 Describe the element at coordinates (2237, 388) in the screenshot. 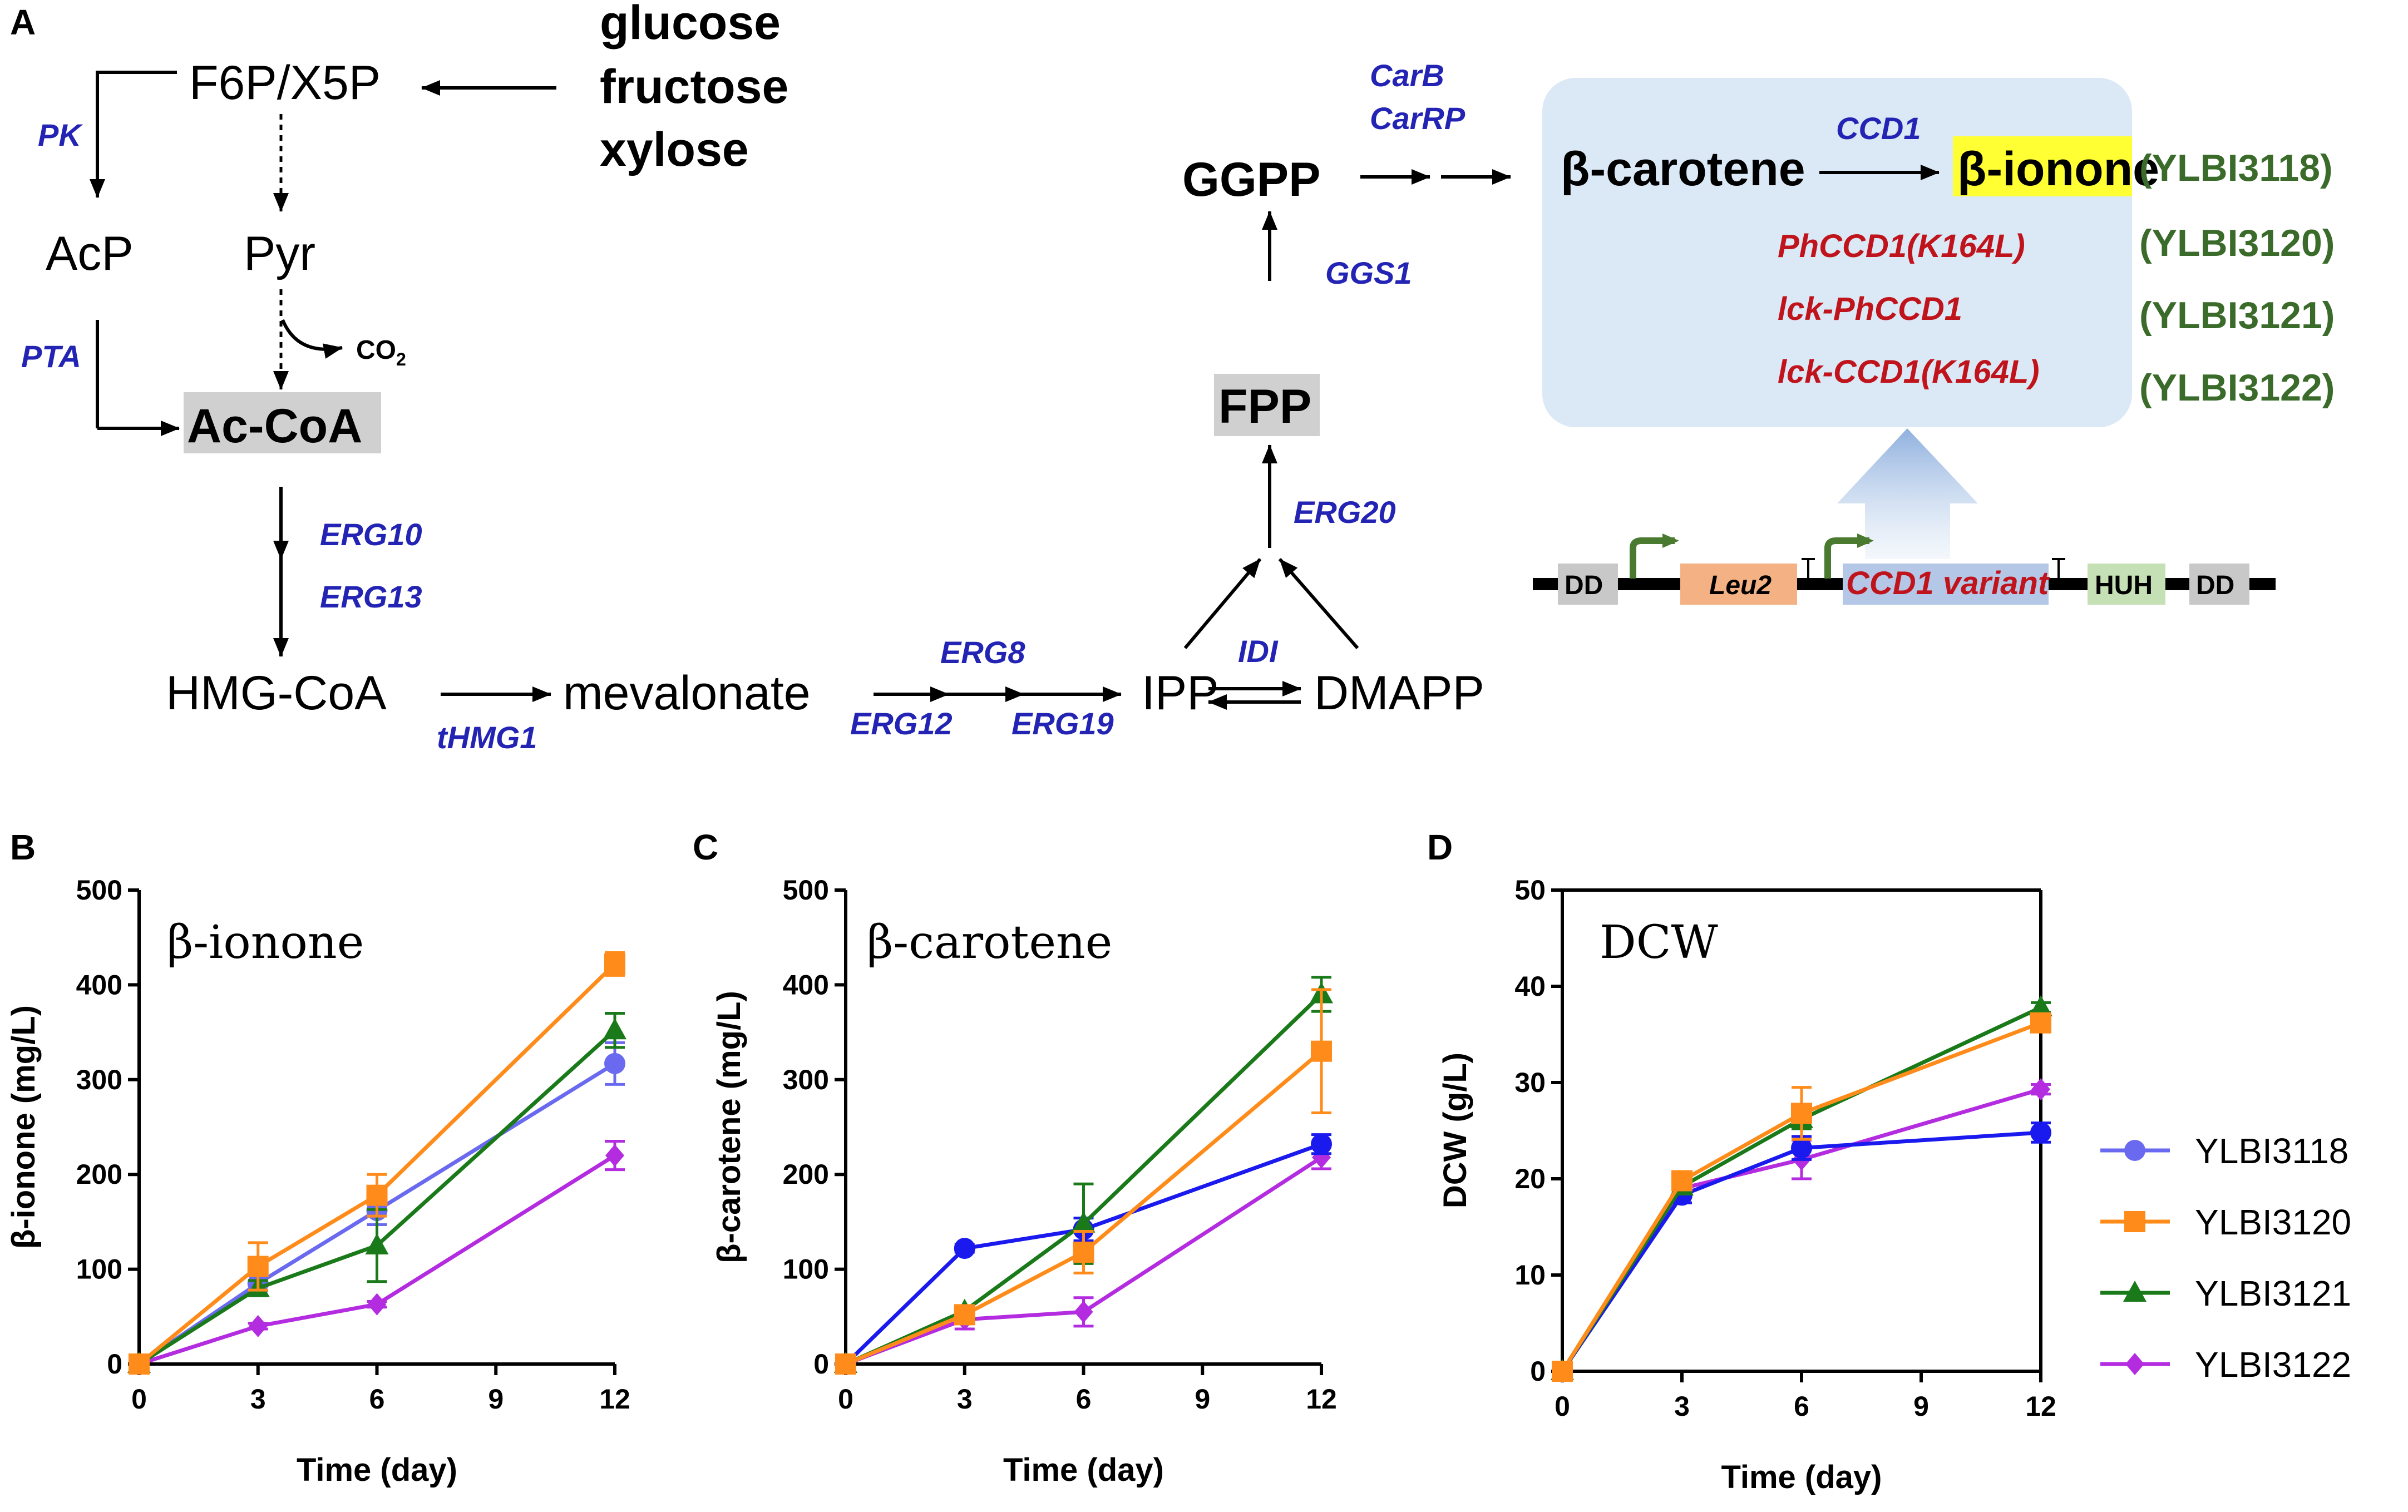

I see `strain-ylbi3122: (YLBI3122)` at that location.